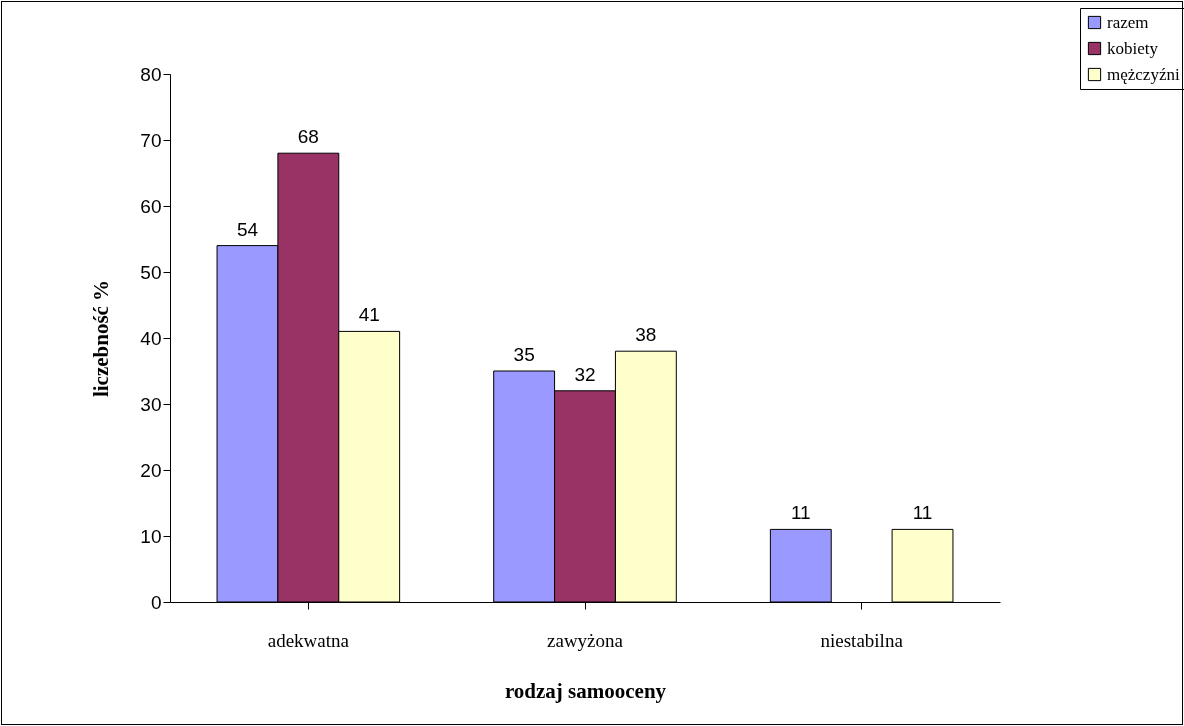 The width and height of the screenshot is (1184, 726). I want to click on data-label: 32, so click(585, 374).